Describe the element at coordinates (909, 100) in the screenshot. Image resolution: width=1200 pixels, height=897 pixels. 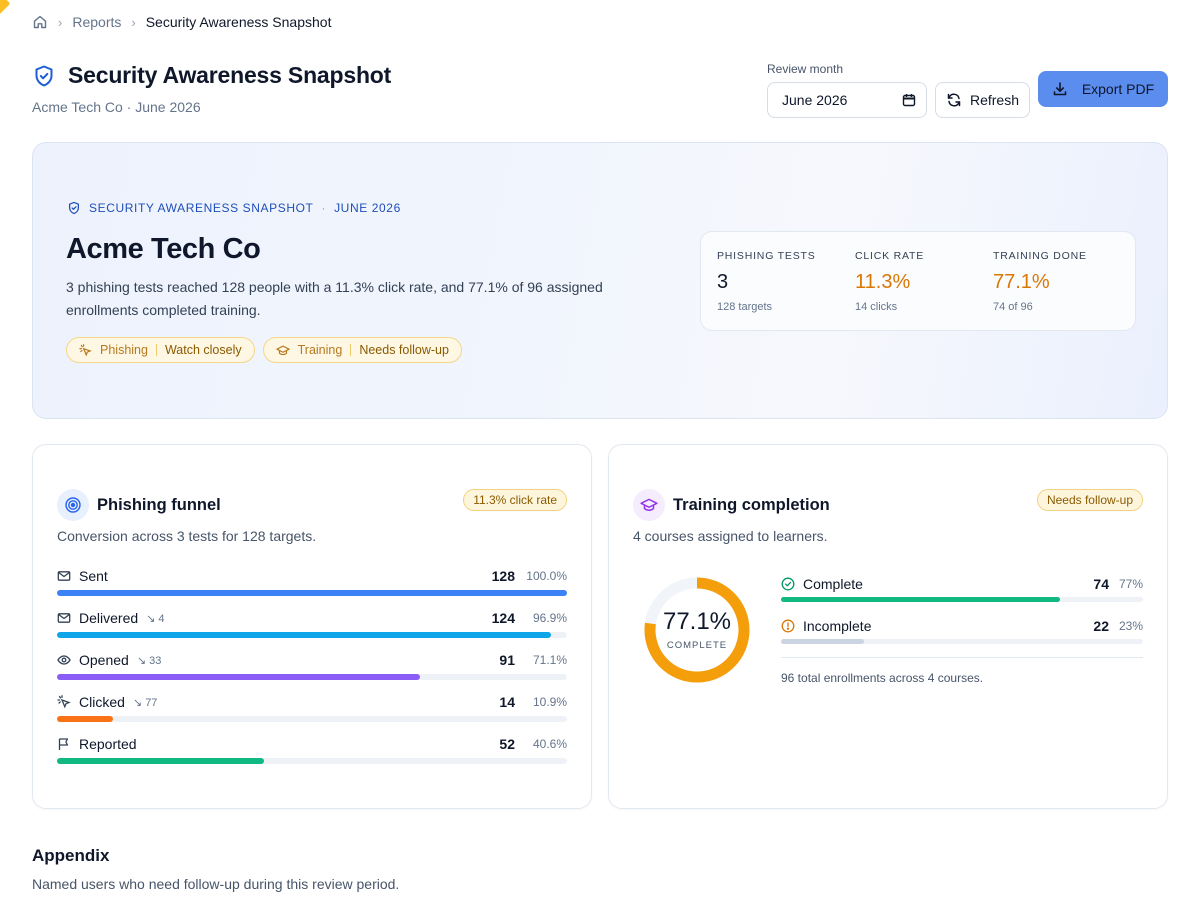
I see `calendar-icon` at that location.